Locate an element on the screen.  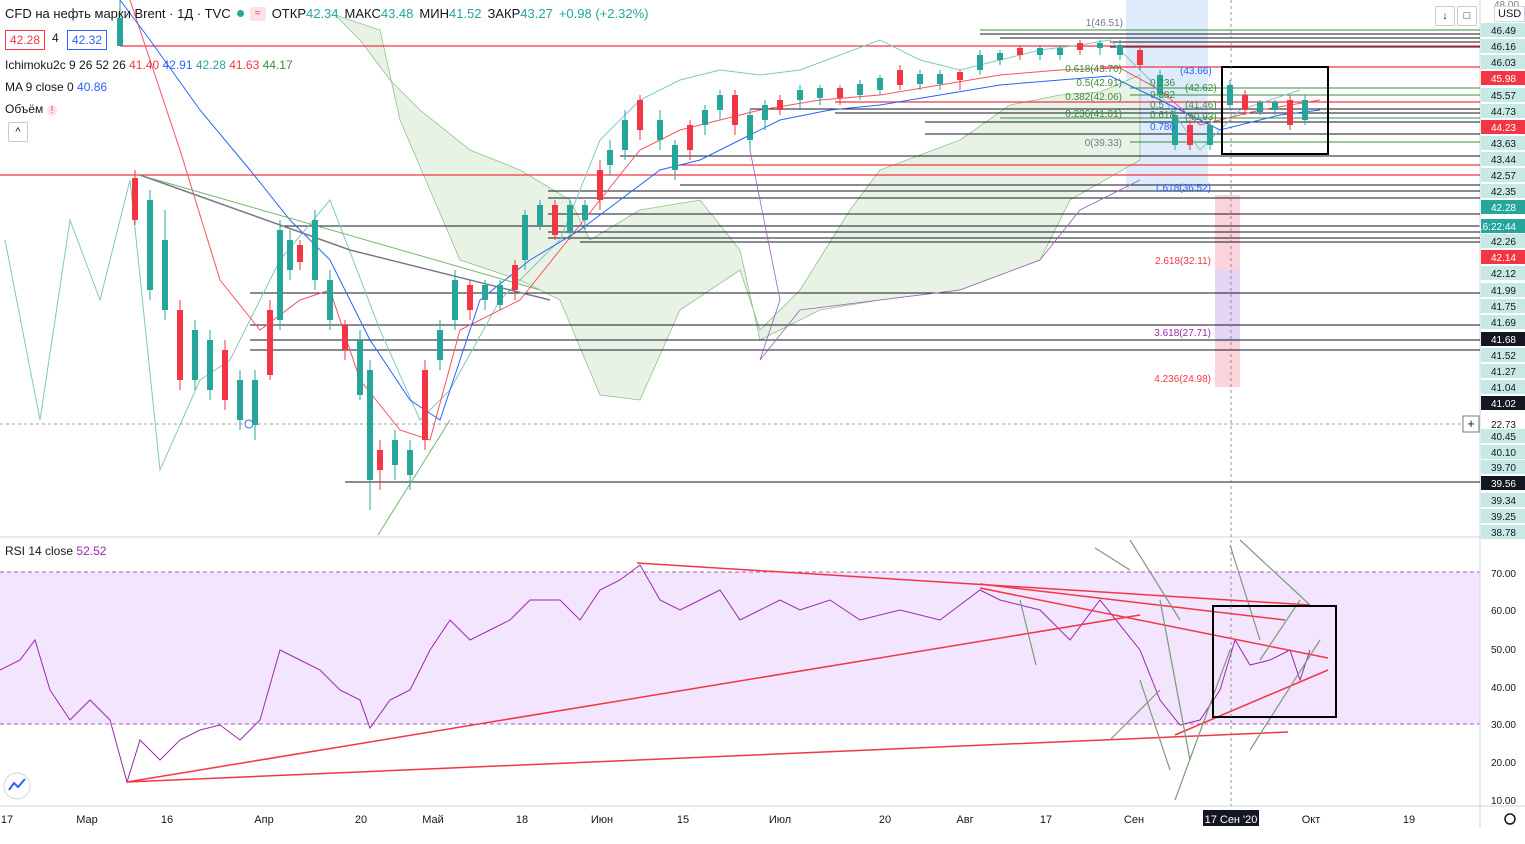
price-tick-label: 40.45 is located at coordinates (1503, 437).